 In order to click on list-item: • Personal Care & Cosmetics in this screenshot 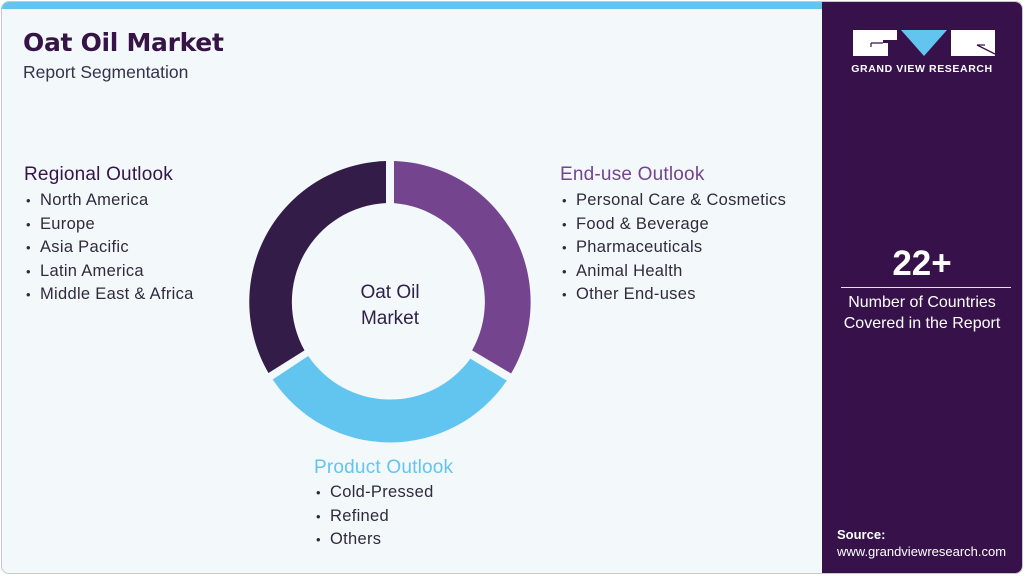, I will do `click(674, 201)`.